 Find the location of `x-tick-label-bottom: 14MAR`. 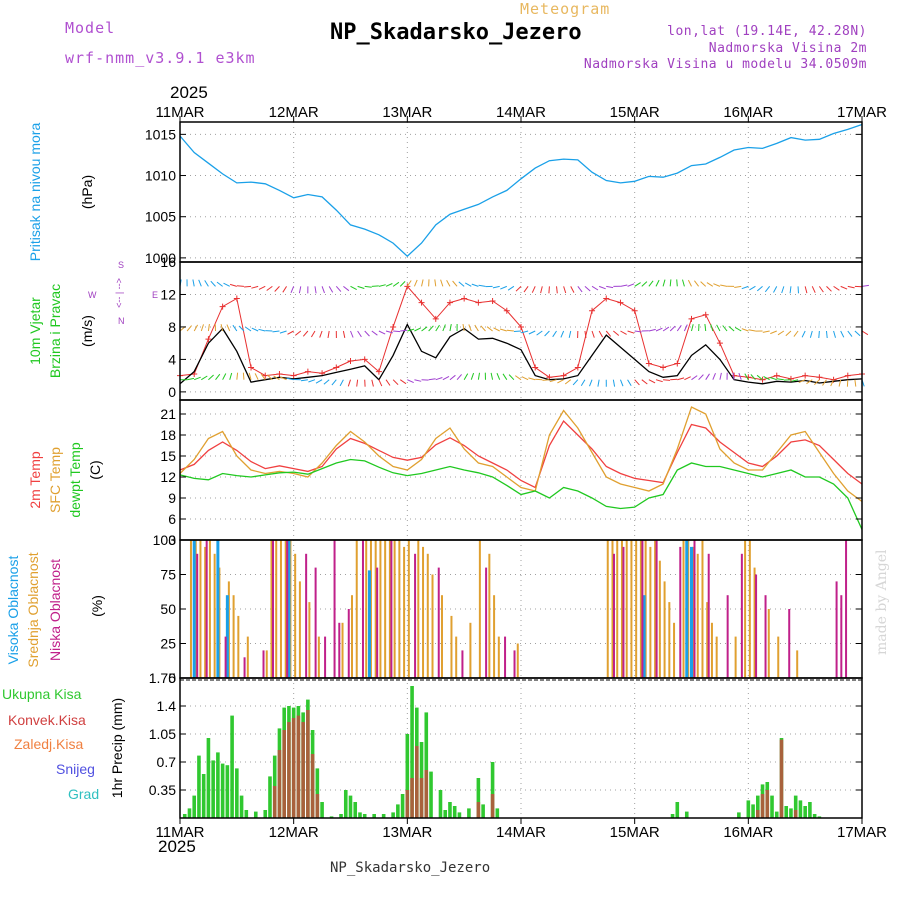

x-tick-label-bottom: 14MAR is located at coordinates (521, 832).